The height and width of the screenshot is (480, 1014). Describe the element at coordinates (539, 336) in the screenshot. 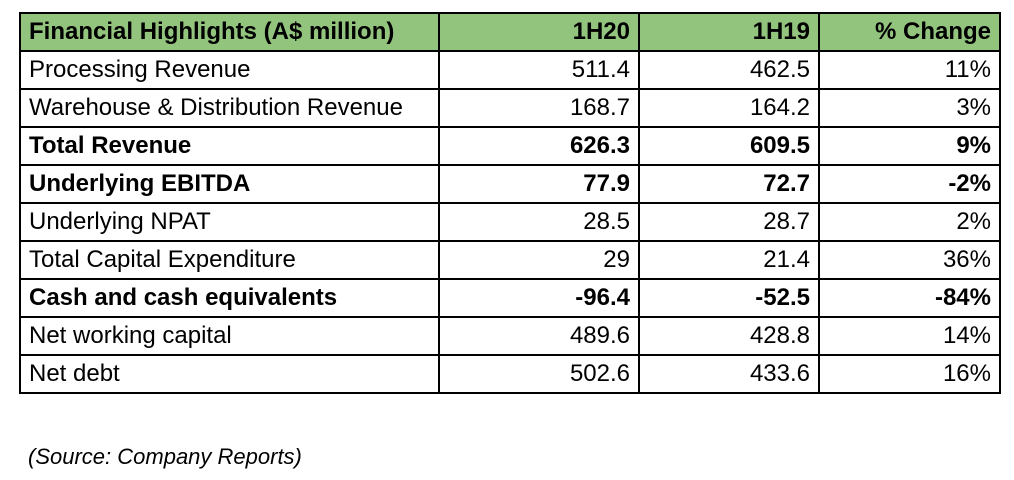

I see `cell-1h20: 489.6` at that location.